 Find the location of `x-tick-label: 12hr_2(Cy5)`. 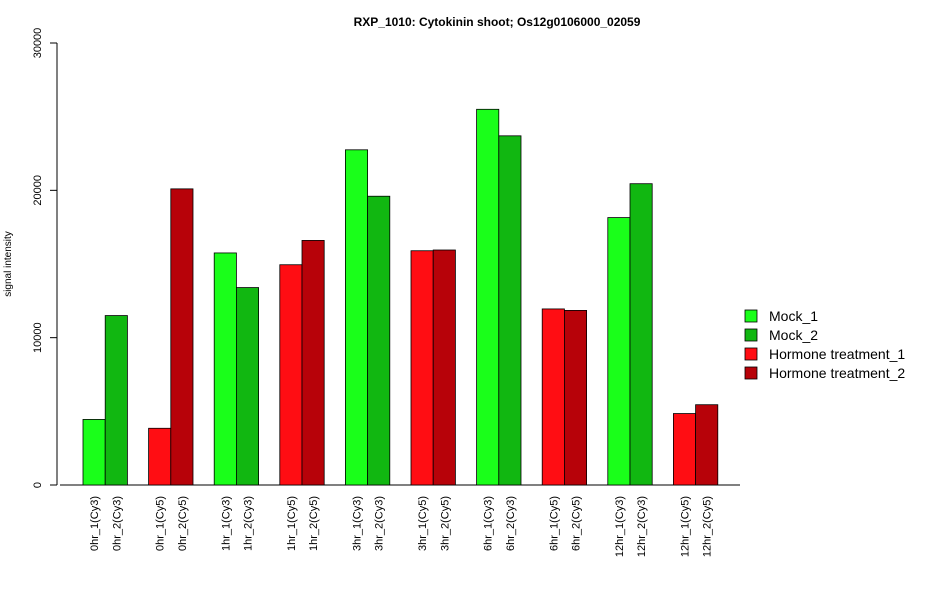

x-tick-label: 12hr_2(Cy5) is located at coordinates (708, 526).